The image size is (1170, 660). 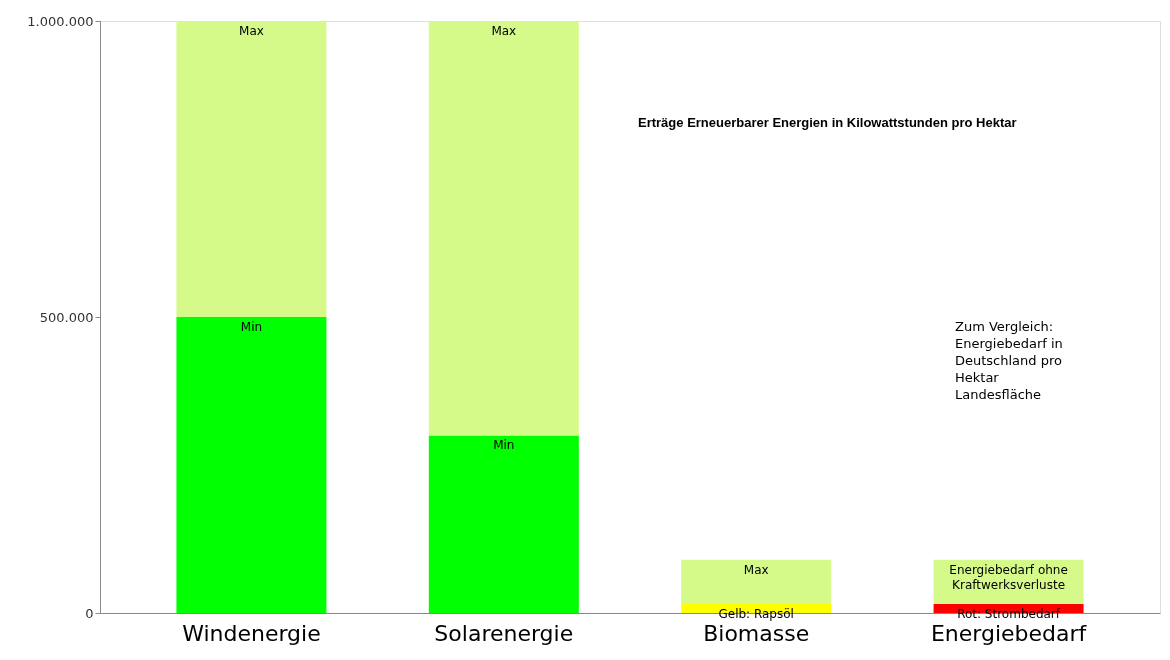 What do you see at coordinates (504, 633) in the screenshot?
I see `x-tick-label: Solarenergie` at bounding box center [504, 633].